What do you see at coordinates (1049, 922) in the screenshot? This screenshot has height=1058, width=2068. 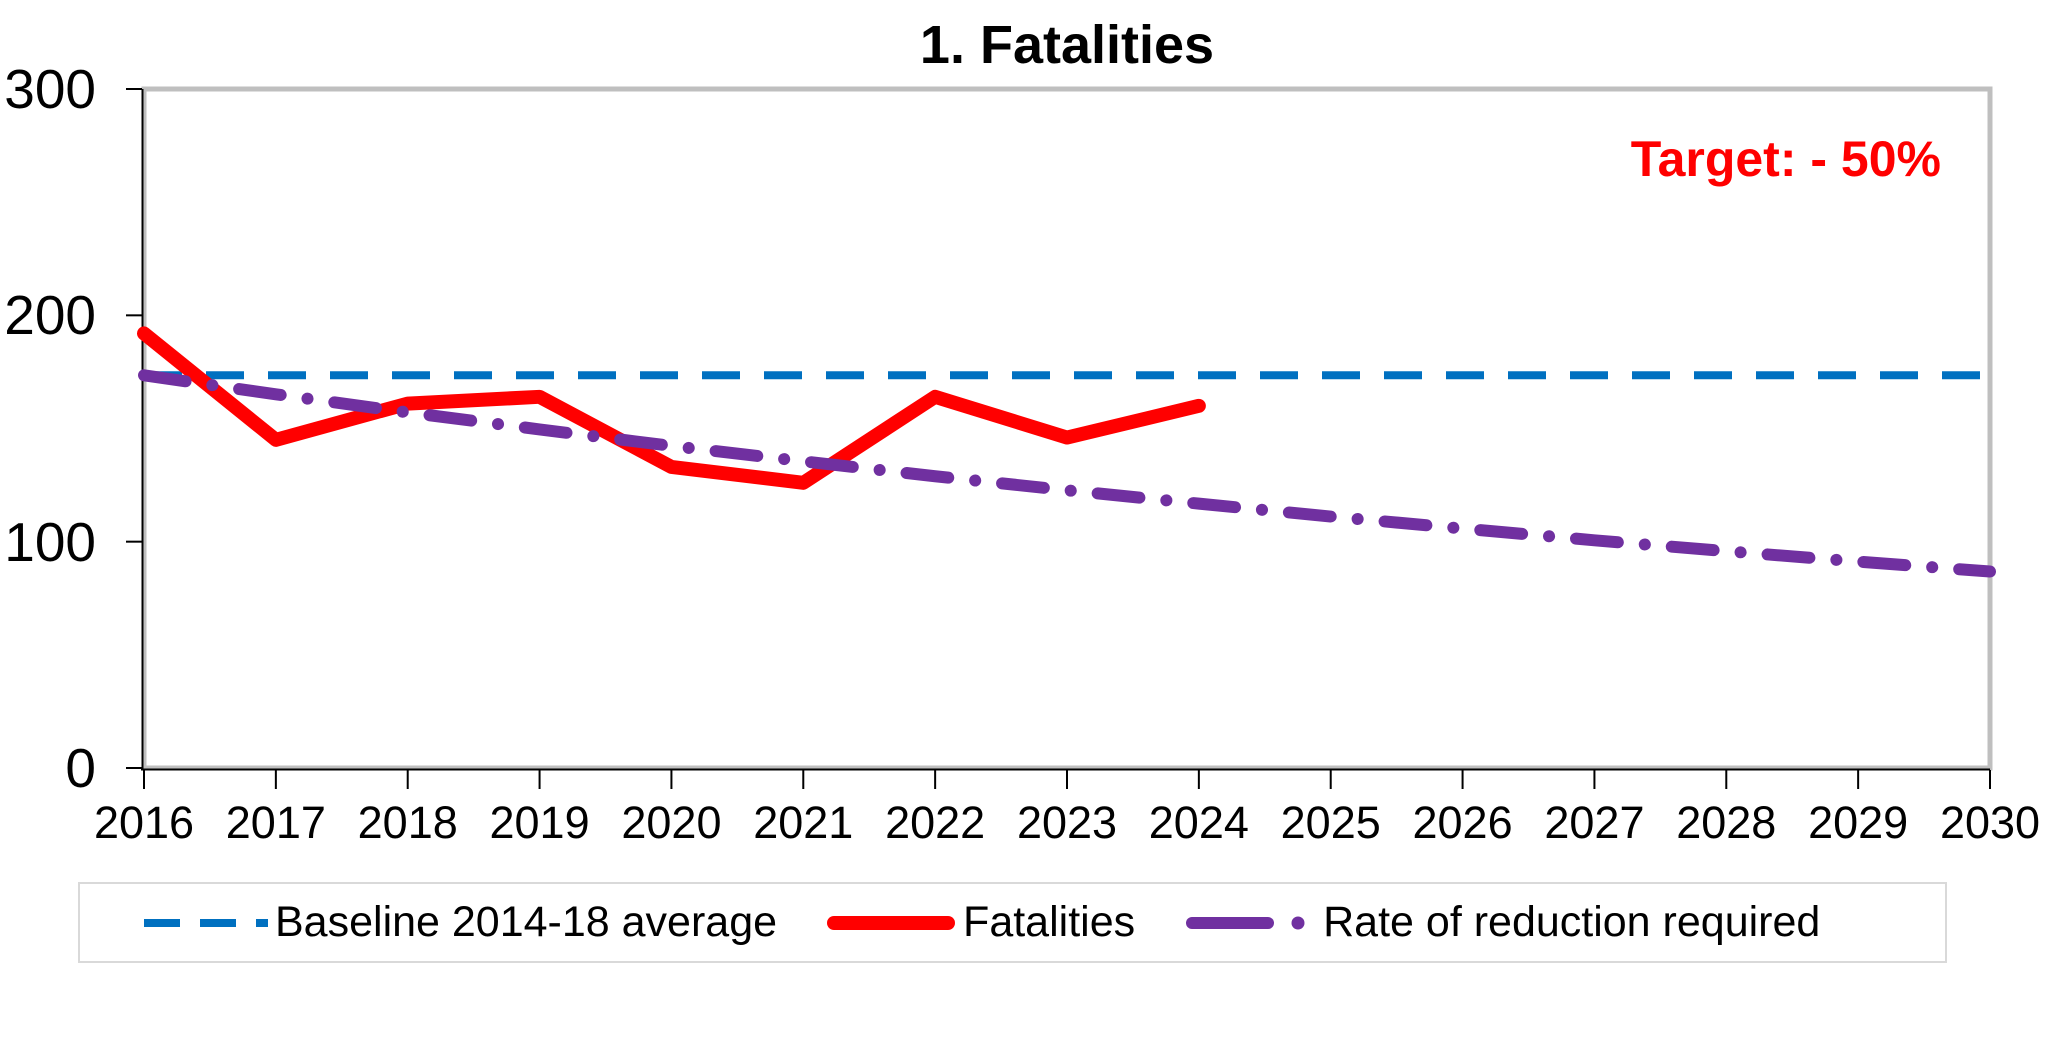 I see `legend-label-fatalities: Fatalities` at bounding box center [1049, 922].